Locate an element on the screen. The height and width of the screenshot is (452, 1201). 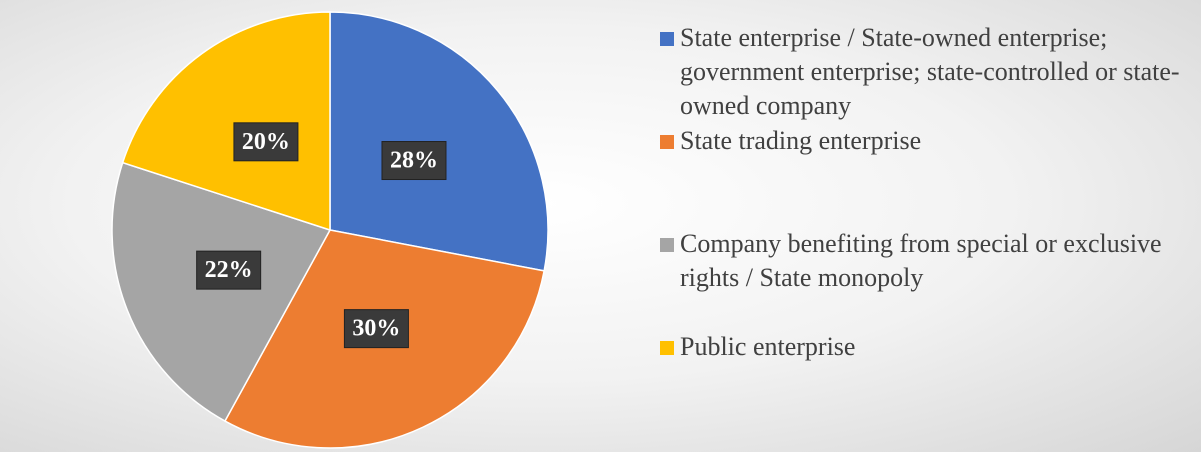
legend-item: Public enterprise is located at coordinates (925, 347).